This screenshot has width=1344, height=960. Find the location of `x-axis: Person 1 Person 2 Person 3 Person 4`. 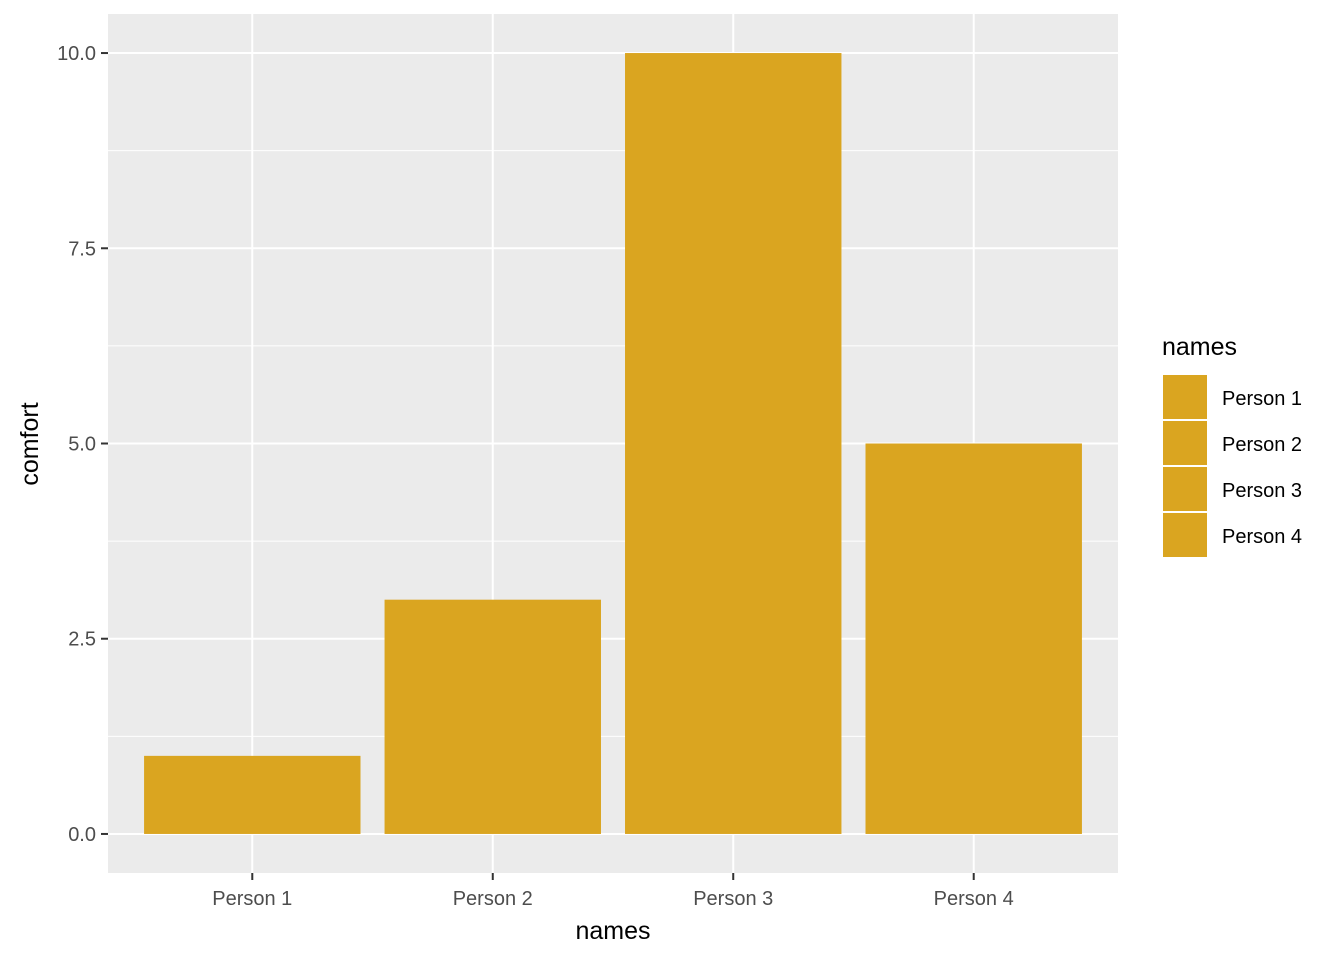

x-axis: Person 1 Person 2 Person 3 Person 4 is located at coordinates (613, 891).